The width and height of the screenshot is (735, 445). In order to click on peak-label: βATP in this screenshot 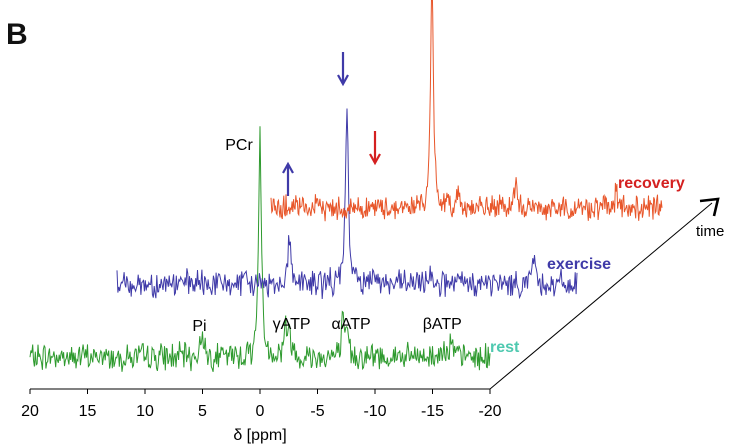, I will do `click(442, 324)`.